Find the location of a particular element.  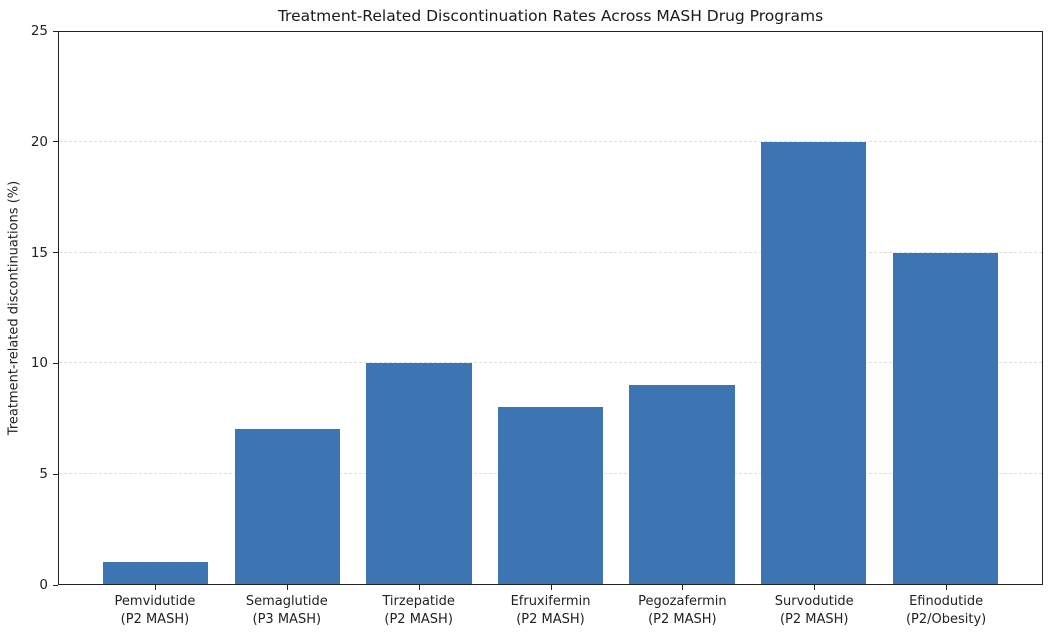

y-tick-label: 15 is located at coordinates (39, 252).